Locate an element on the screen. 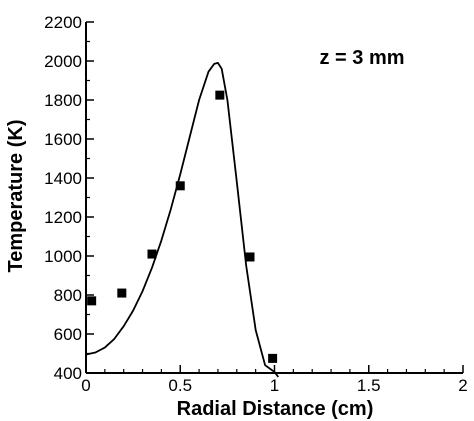 This screenshot has height=421, width=474. x-tick-label: 1 is located at coordinates (274, 385).